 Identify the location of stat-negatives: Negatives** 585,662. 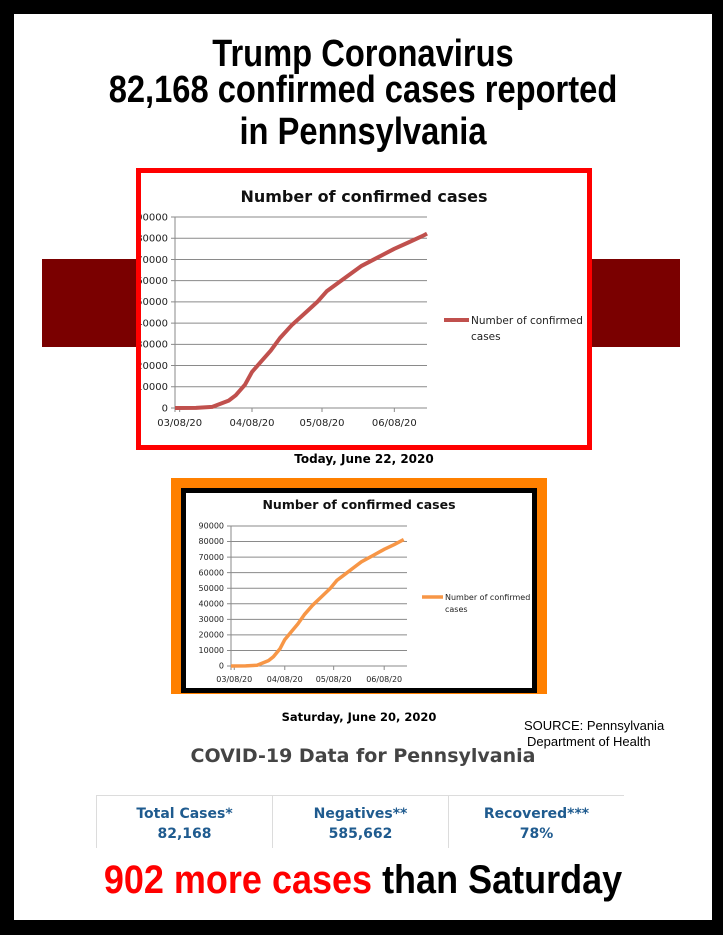
(360, 822).